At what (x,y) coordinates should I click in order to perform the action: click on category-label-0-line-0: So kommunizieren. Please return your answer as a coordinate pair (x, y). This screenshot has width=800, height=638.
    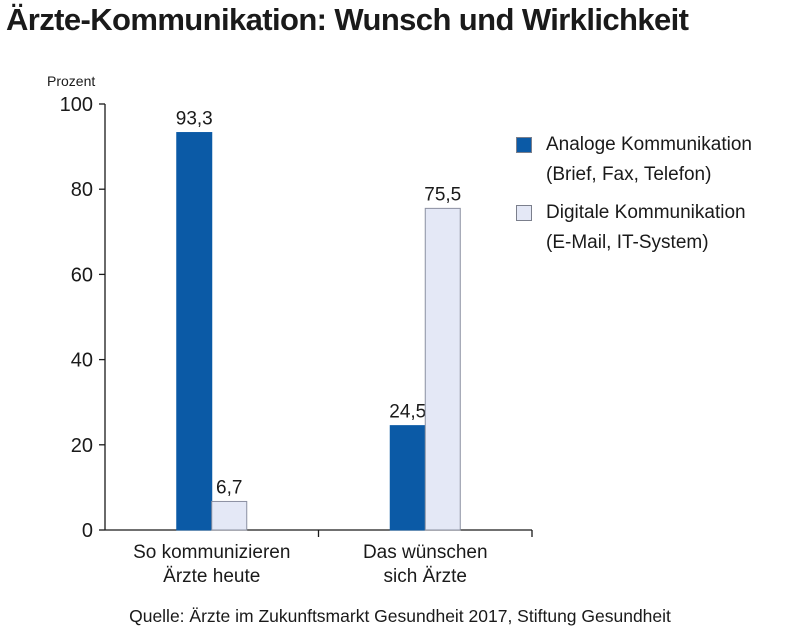
    Looking at the image, I should click on (211, 552).